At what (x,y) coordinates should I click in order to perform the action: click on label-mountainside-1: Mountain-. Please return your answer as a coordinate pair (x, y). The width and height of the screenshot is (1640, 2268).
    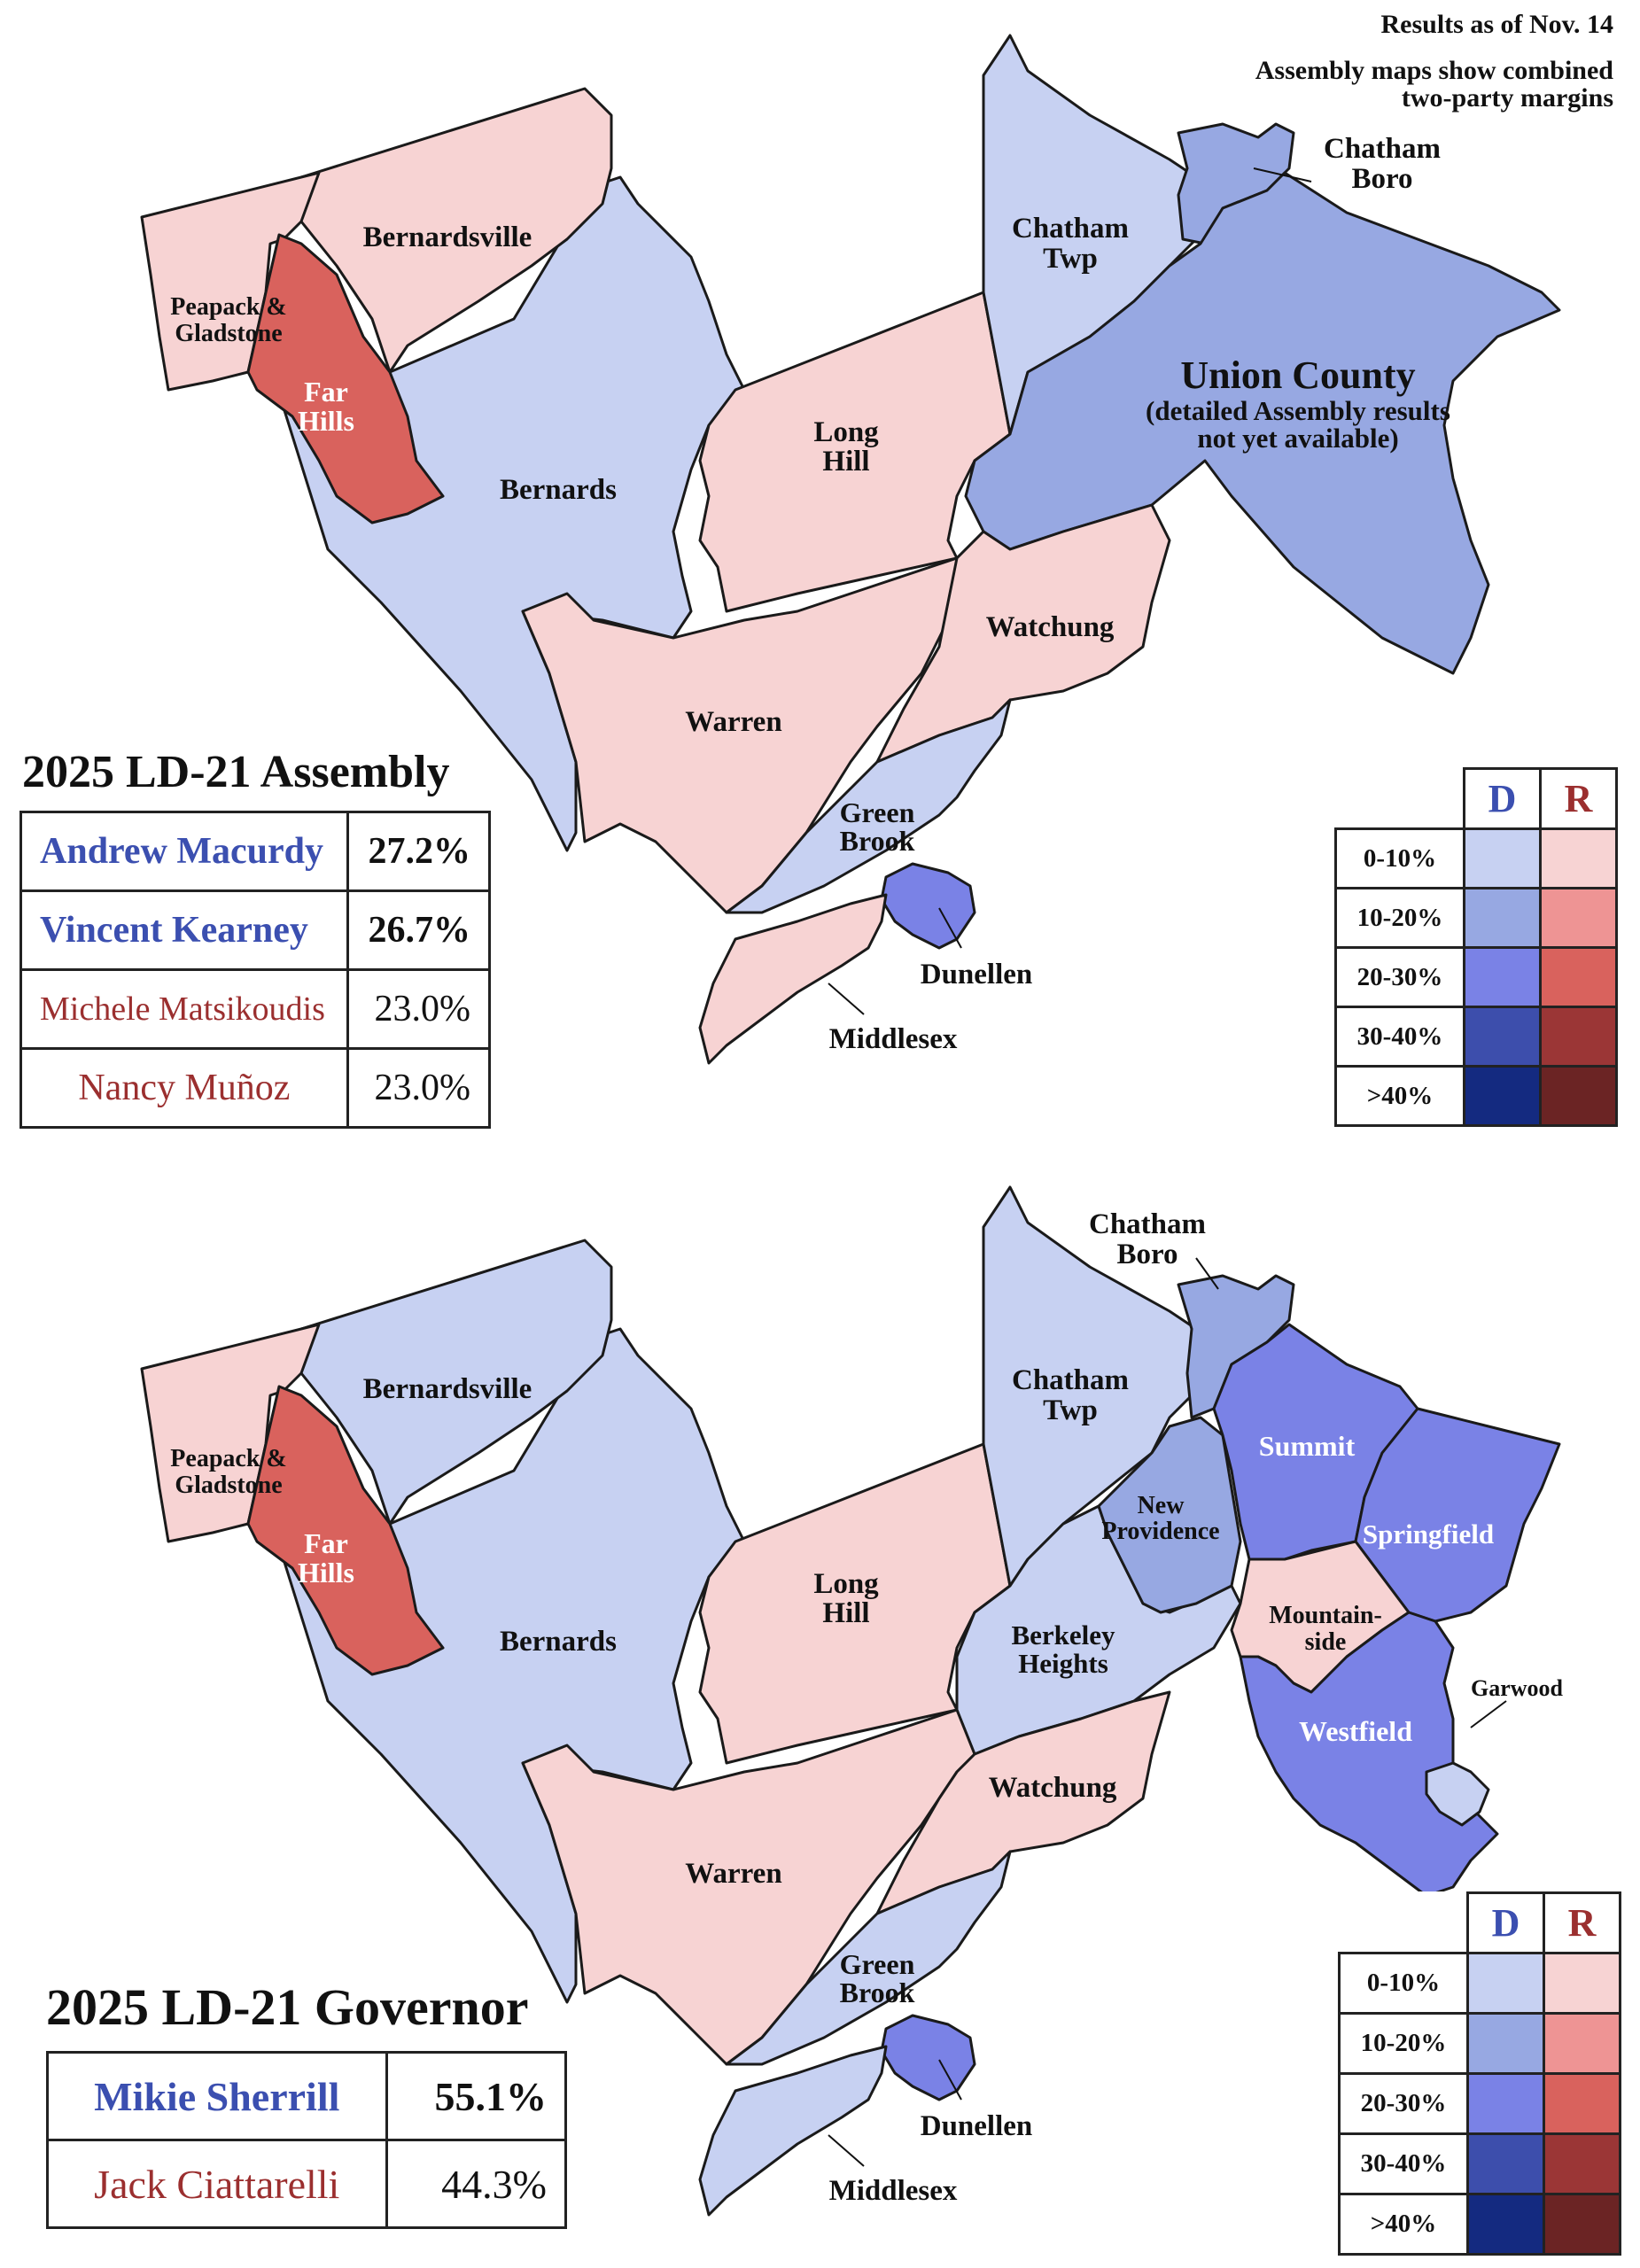
    Looking at the image, I should click on (1325, 1615).